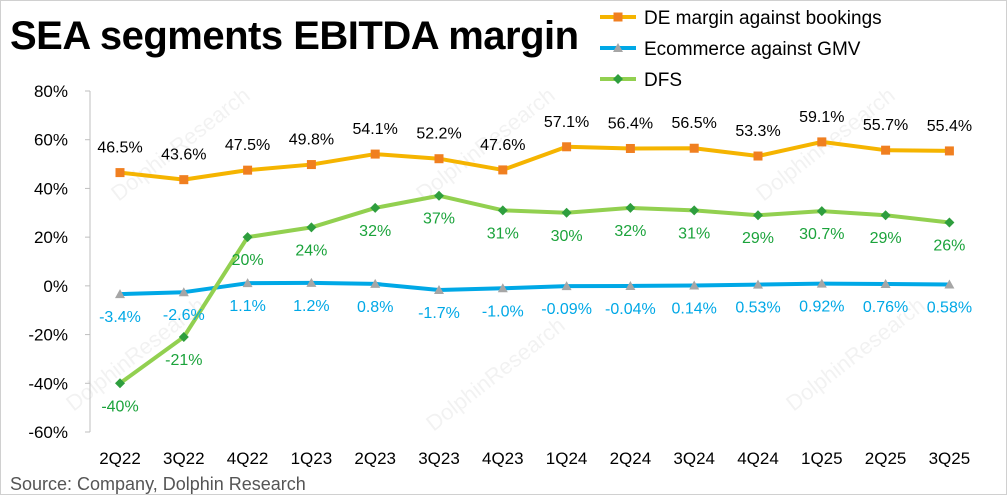 This screenshot has height=495, width=1007. What do you see at coordinates (950, 458) in the screenshot?
I see `x-tick-label: 3Q25` at bounding box center [950, 458].